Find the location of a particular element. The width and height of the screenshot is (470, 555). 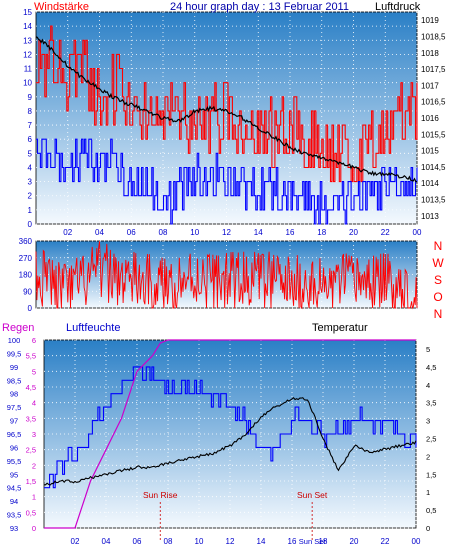

wind-tick-label: 9 is located at coordinates (30, 97).